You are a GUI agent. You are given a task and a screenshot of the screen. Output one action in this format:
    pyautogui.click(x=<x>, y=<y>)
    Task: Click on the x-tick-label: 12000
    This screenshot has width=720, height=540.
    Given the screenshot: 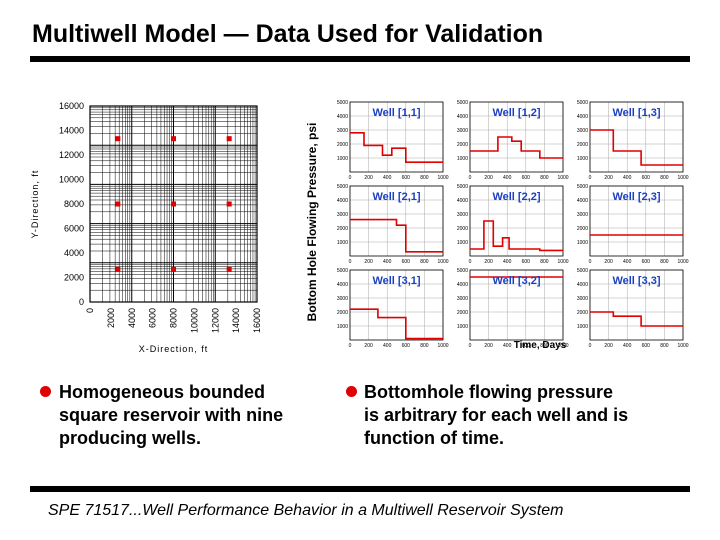 What is the action you would take?
    pyautogui.click(x=215, y=320)
    